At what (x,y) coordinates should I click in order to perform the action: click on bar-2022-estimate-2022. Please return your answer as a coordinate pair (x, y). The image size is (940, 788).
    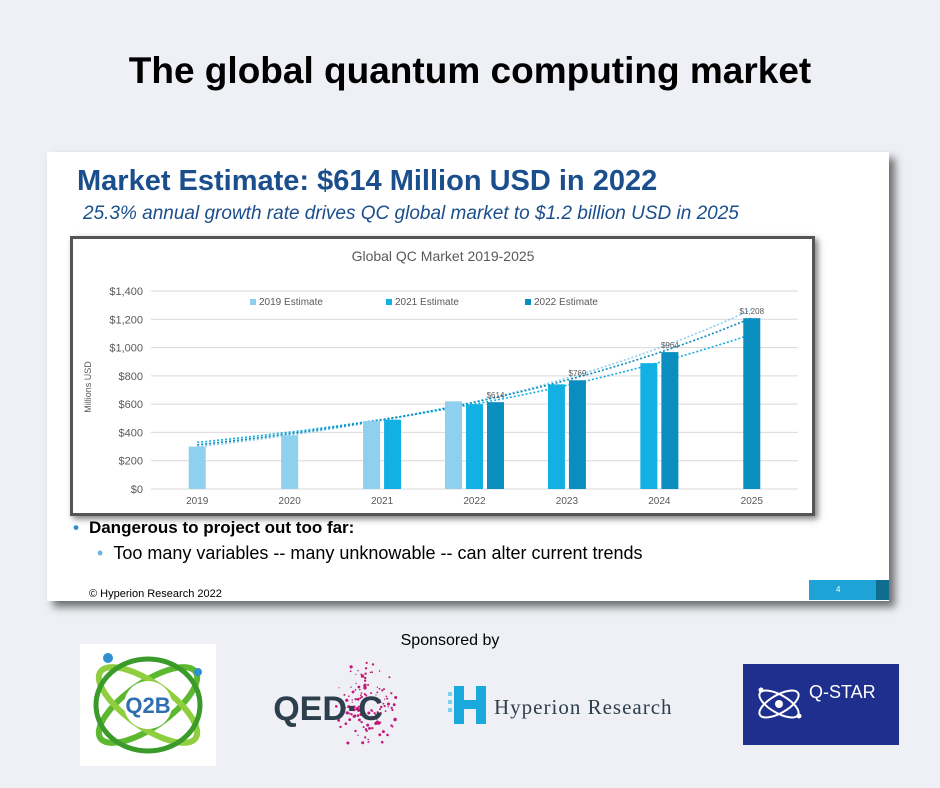
    Looking at the image, I should click on (495, 445).